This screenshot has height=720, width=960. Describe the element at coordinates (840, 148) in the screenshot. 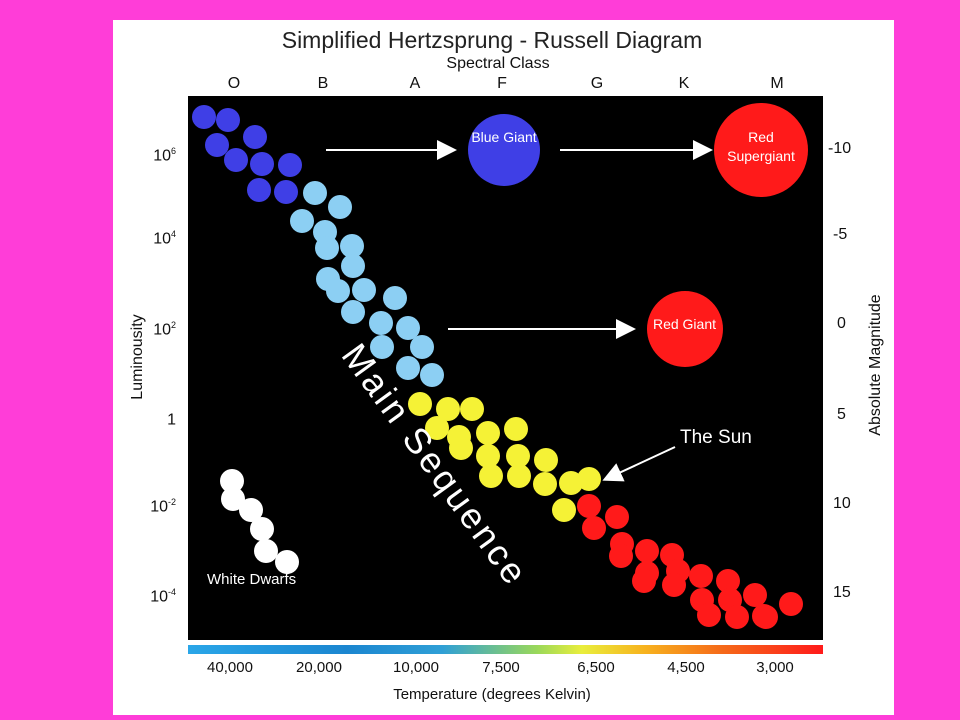

I see `magnitude-tick: -10` at that location.